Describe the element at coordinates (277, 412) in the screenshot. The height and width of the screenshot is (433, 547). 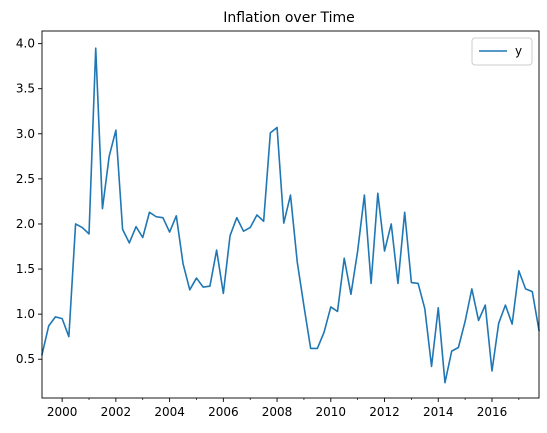
I see `x-tick-label: 2008` at that location.